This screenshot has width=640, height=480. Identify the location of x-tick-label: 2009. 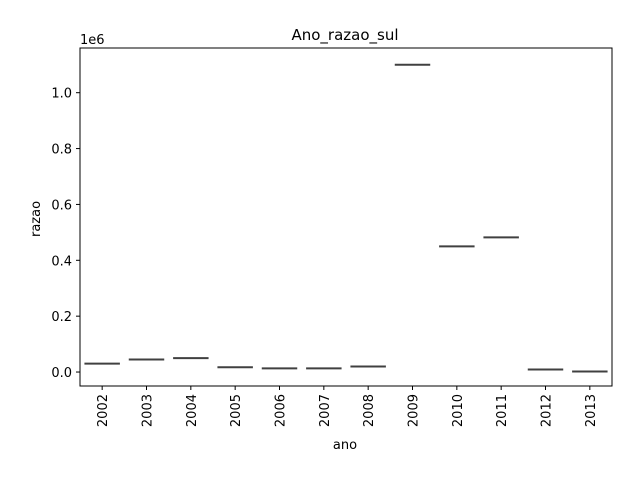
(414, 410).